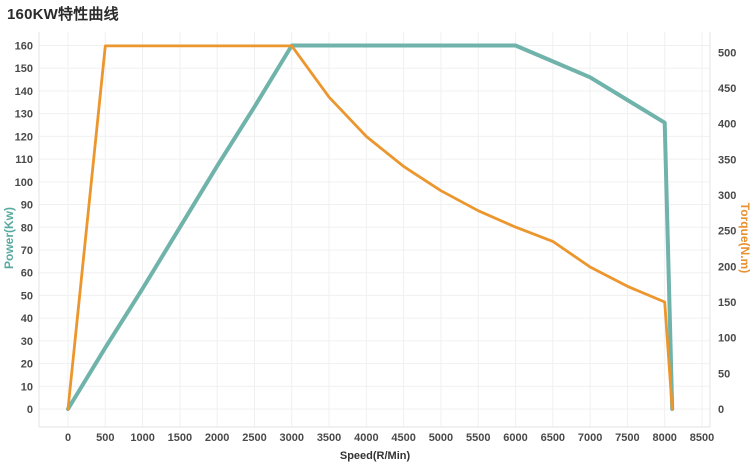 This screenshot has width=750, height=465. What do you see at coordinates (27, 274) in the screenshot?
I see `left-tick-label: 60` at bounding box center [27, 274].